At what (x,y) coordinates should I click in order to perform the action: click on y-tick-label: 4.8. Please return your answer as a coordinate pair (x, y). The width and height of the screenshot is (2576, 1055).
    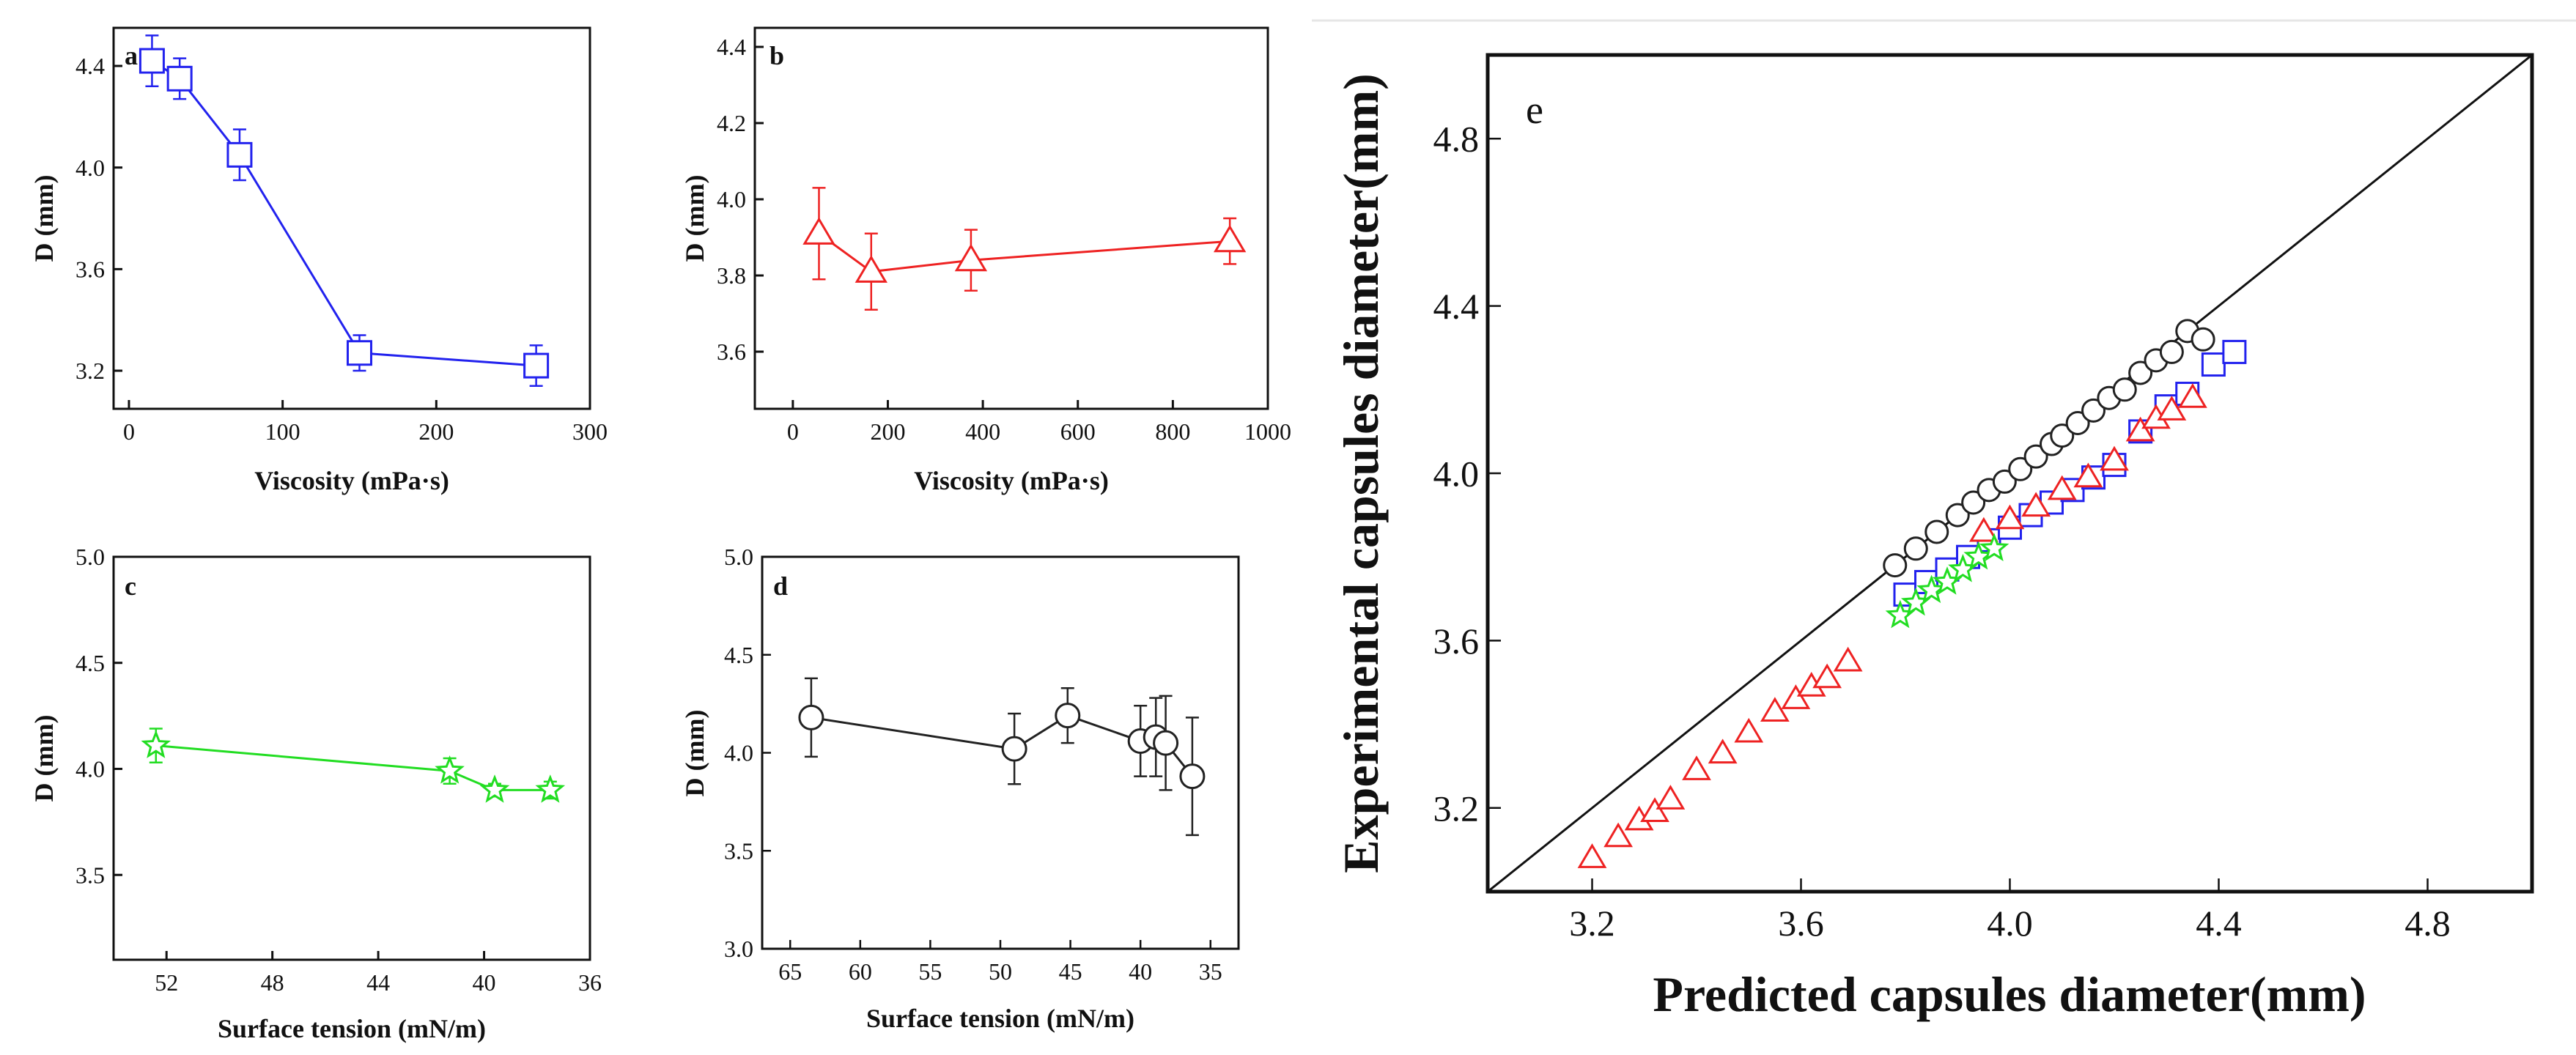
    Looking at the image, I should click on (1456, 139).